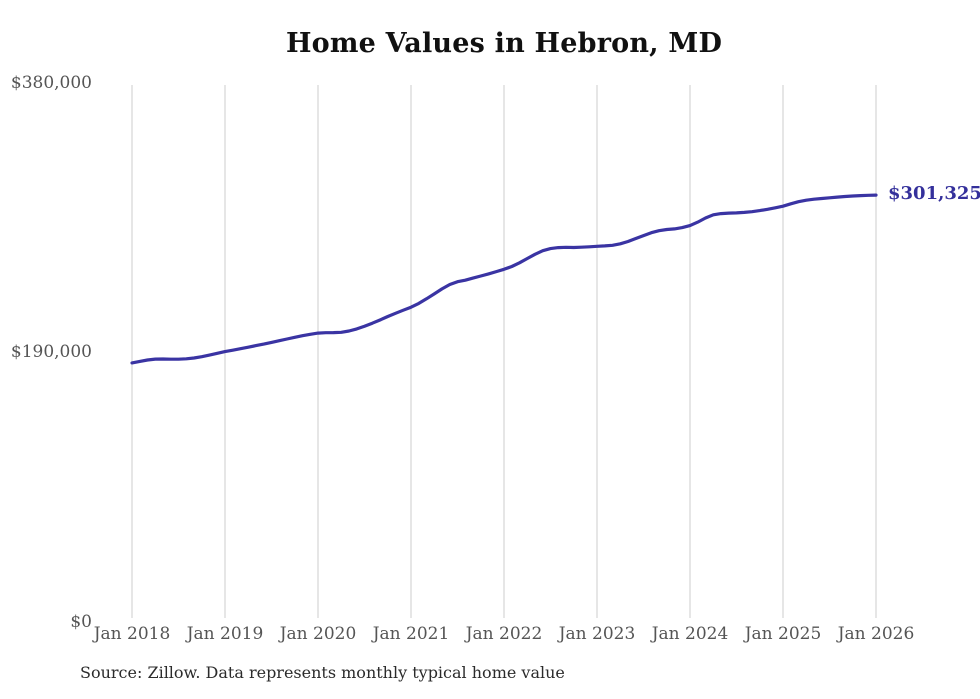 The image size is (980, 699). Describe the element at coordinates (876, 634) in the screenshot. I see `x-tick-label: Jan 2026` at that location.